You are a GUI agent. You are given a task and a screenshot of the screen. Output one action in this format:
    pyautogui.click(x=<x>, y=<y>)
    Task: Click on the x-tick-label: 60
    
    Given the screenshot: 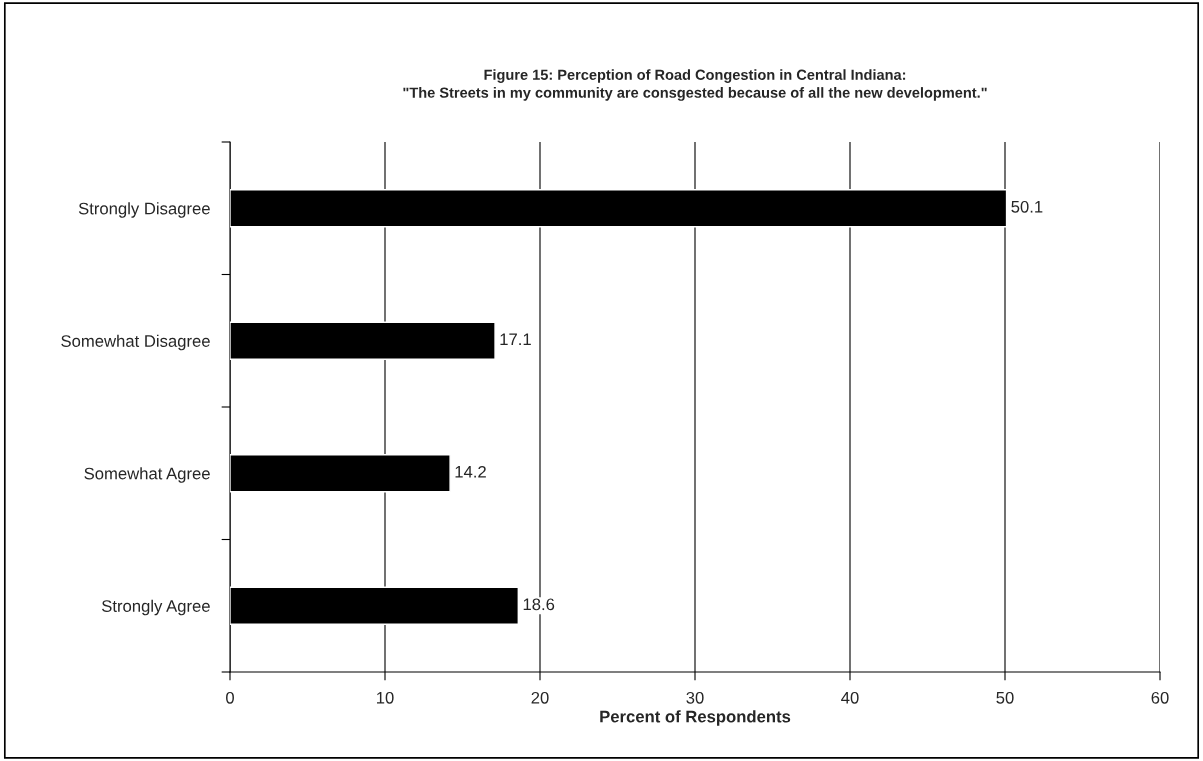 What is the action you would take?
    pyautogui.click(x=1160, y=697)
    